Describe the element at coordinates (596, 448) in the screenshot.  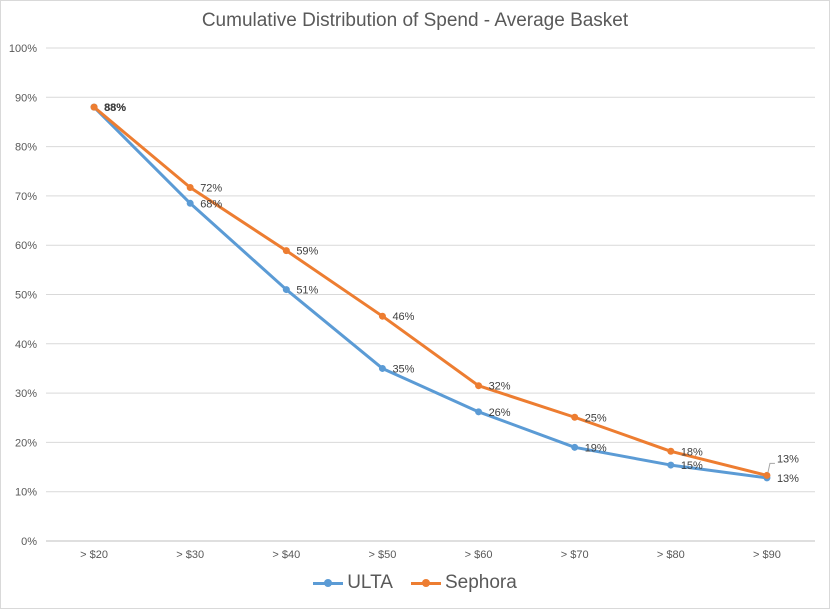
I see `data-label: 19%` at that location.